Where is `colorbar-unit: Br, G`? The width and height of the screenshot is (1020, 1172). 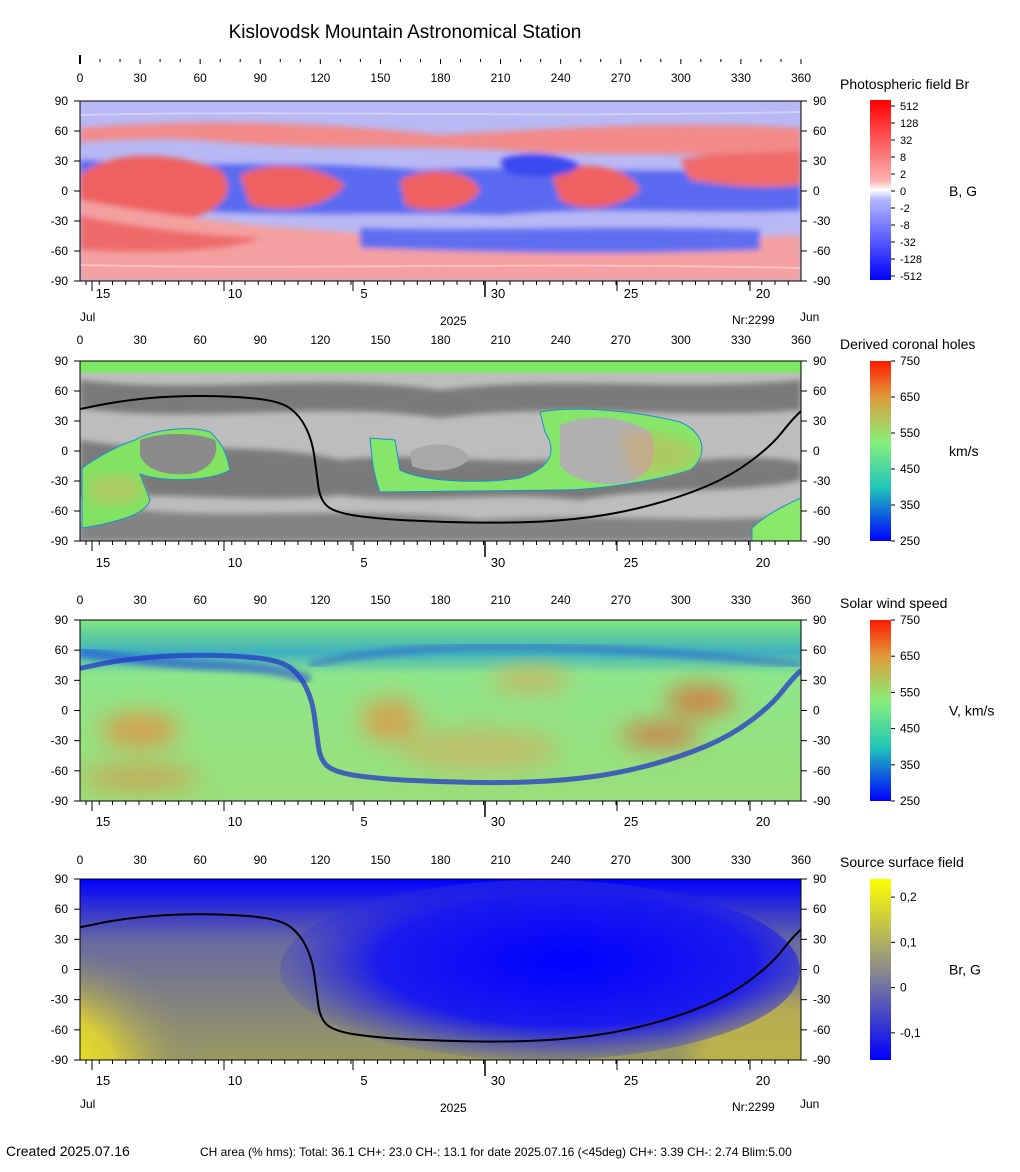
colorbar-unit: Br, G is located at coordinates (965, 970).